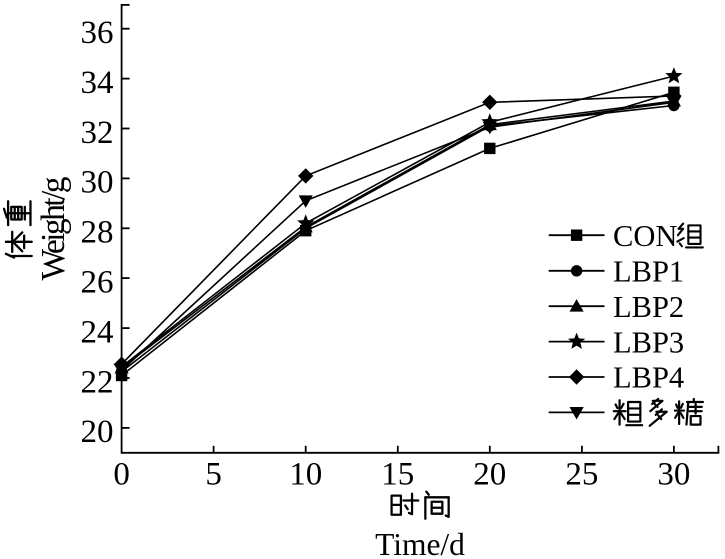 Image resolution: width=725 pixels, height=559 pixels. I want to click on svg-text: LBP2, so click(648, 307).